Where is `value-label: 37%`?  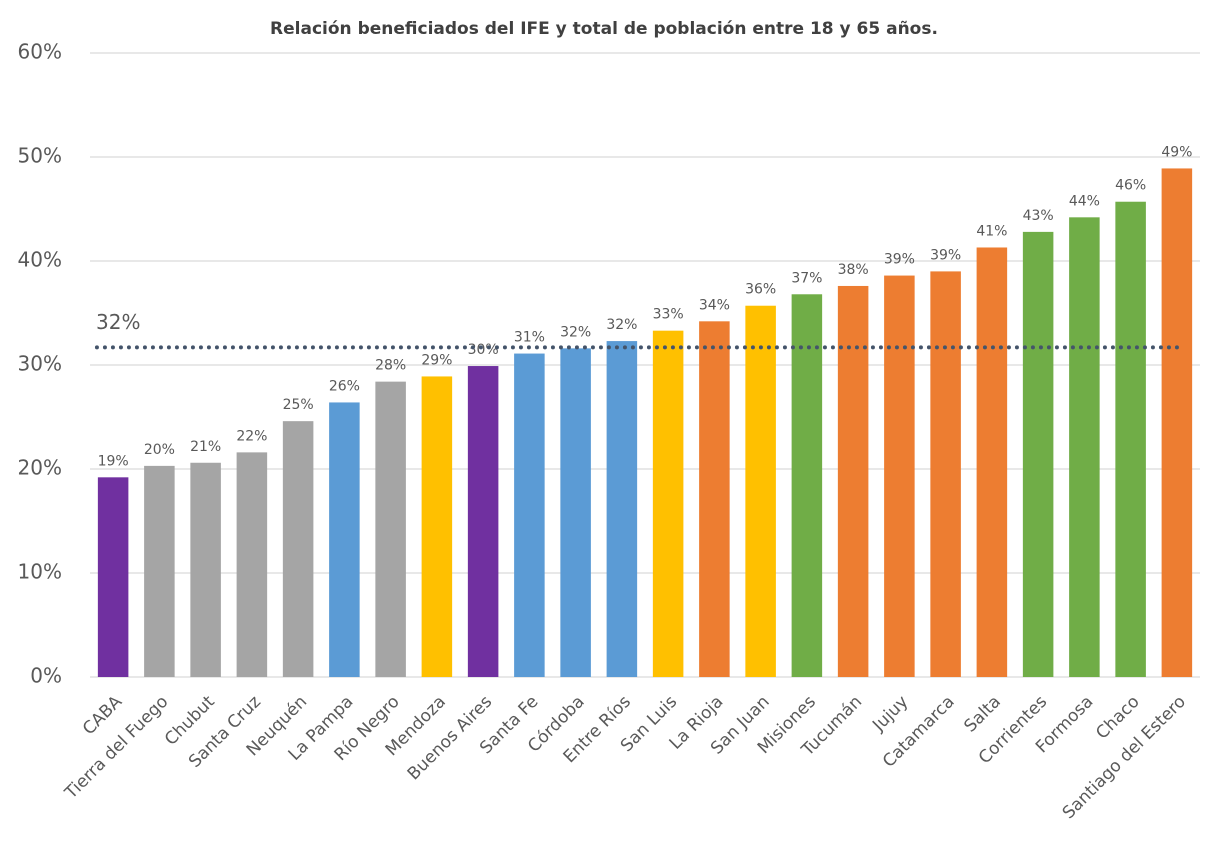
value-label: 37% is located at coordinates (806, 278).